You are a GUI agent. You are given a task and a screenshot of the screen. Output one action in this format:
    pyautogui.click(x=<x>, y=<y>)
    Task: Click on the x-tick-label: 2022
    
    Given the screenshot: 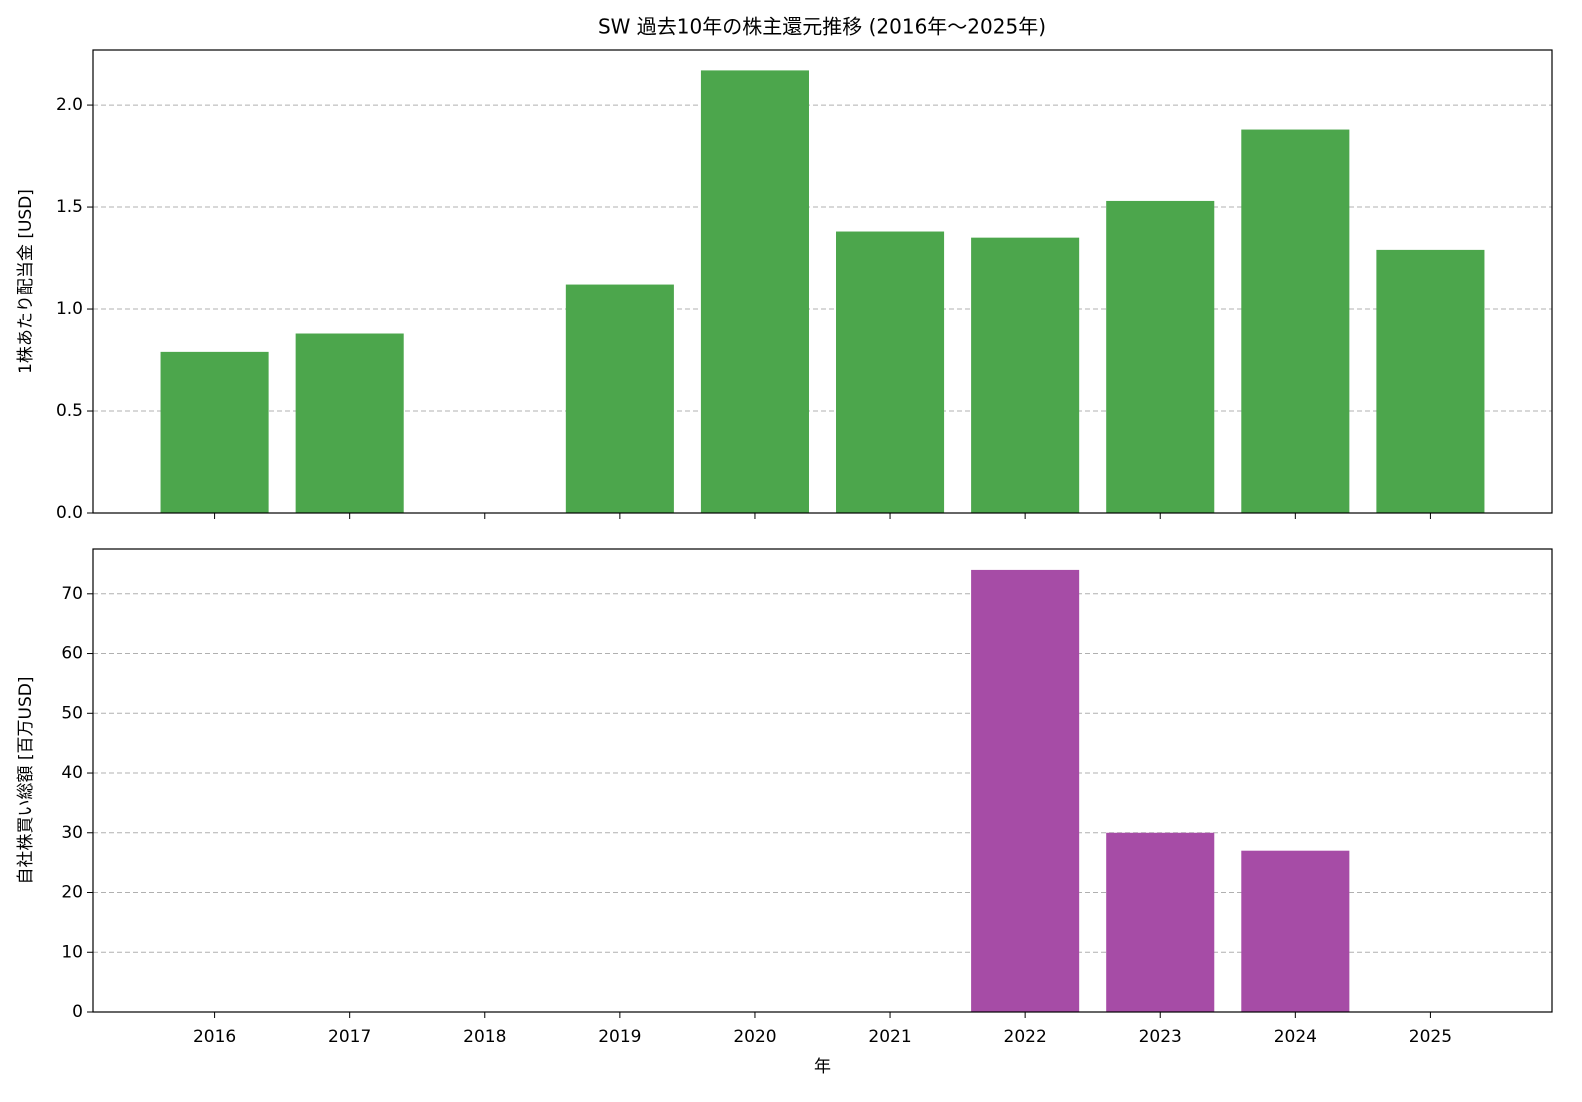 What is the action you would take?
    pyautogui.click(x=1025, y=1037)
    